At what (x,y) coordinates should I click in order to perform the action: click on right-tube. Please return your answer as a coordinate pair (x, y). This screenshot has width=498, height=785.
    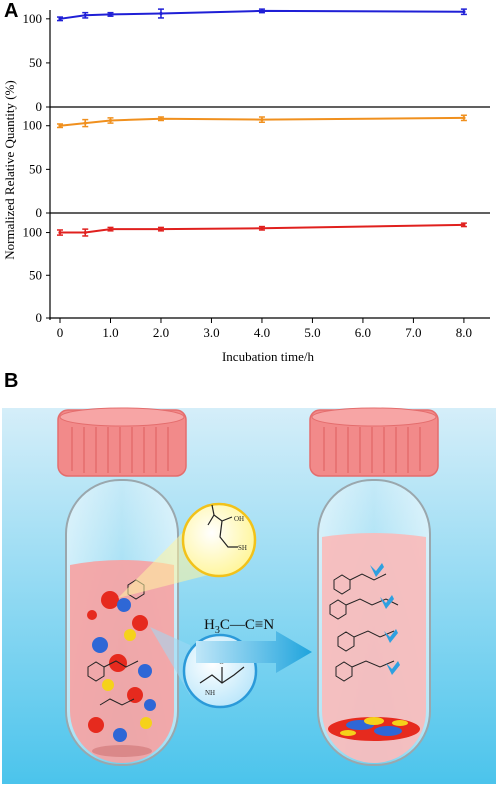
    Looking at the image, I should click on (374, 586).